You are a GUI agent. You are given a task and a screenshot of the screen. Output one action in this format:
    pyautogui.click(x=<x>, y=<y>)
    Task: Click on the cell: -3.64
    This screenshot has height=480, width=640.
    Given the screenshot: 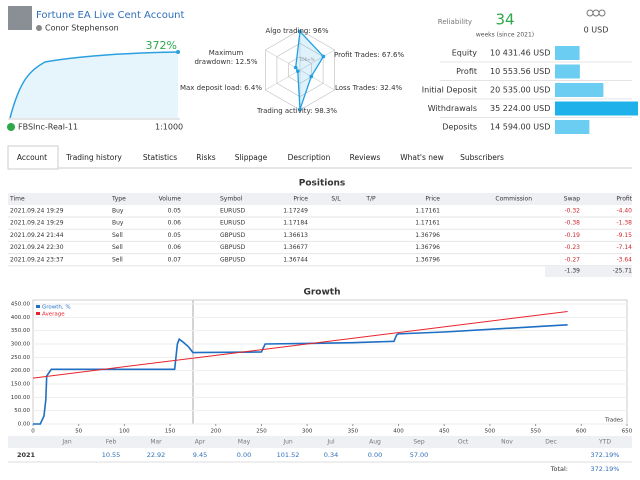 What is the action you would take?
    pyautogui.click(x=624, y=259)
    